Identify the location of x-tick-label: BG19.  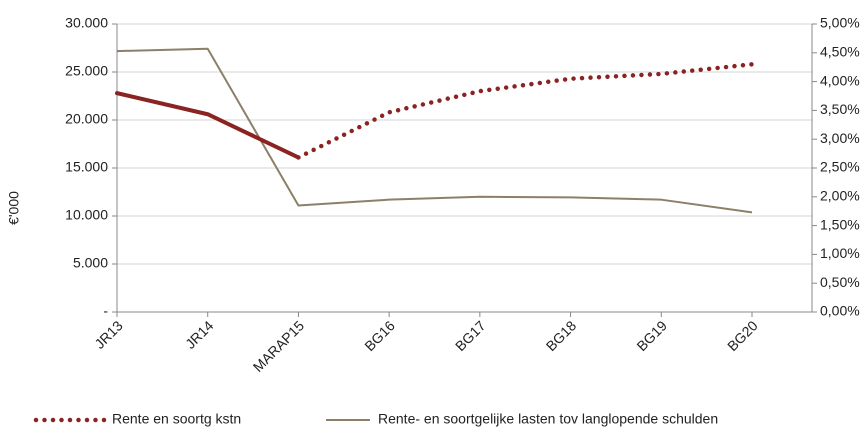
(651, 335).